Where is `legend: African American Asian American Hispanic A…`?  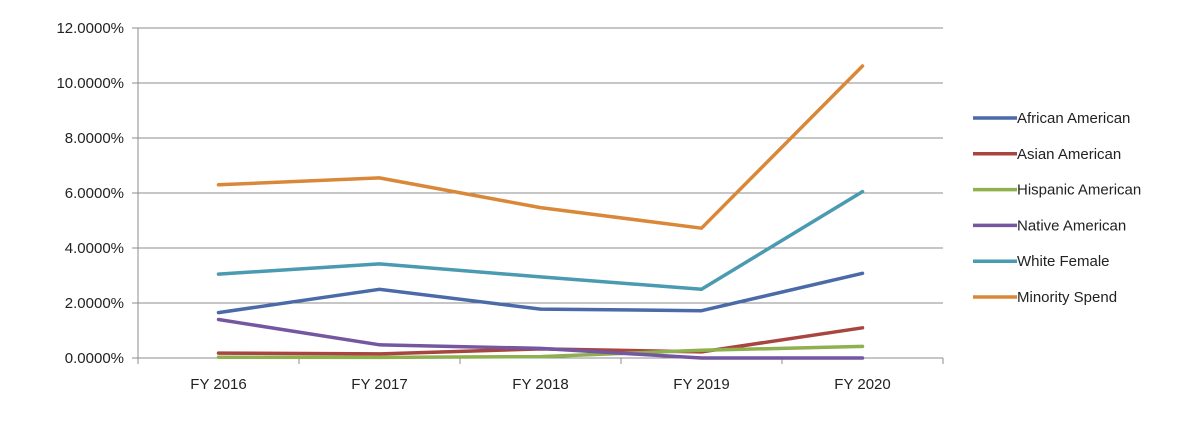
legend: African American Asian American Hispanic A… is located at coordinates (1057, 208).